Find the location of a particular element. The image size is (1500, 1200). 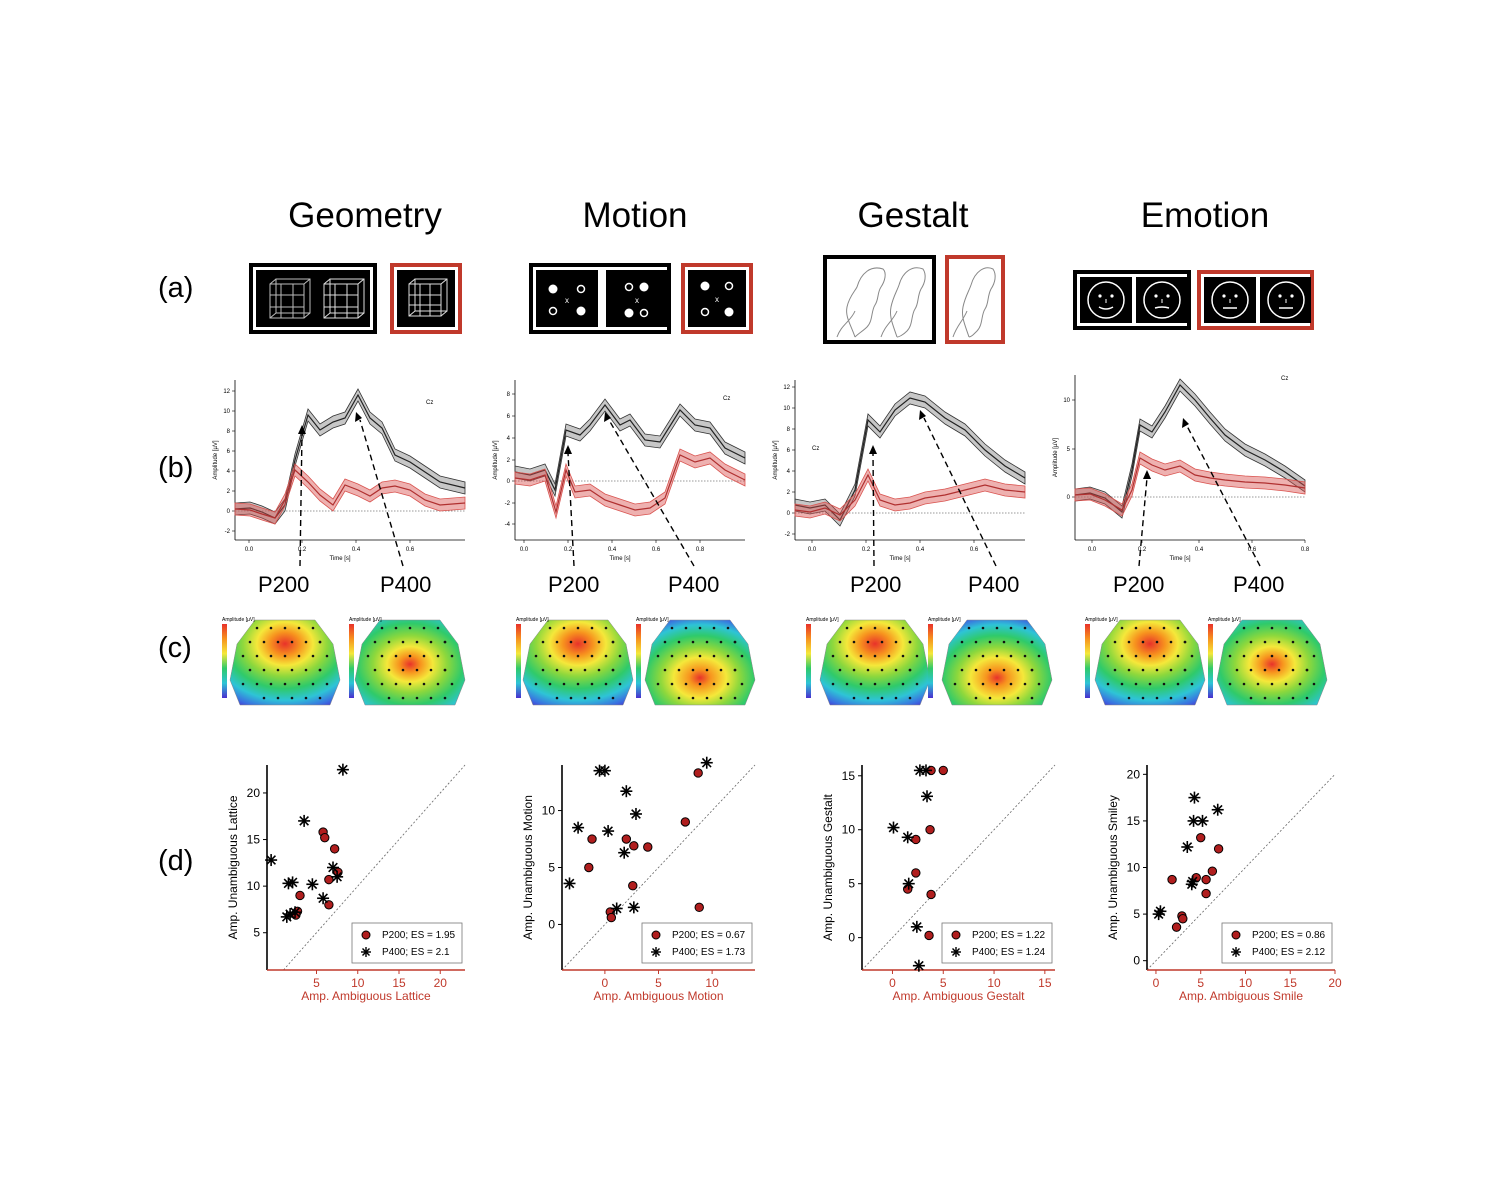

y-tick-label: 12 is located at coordinates (786, 388).